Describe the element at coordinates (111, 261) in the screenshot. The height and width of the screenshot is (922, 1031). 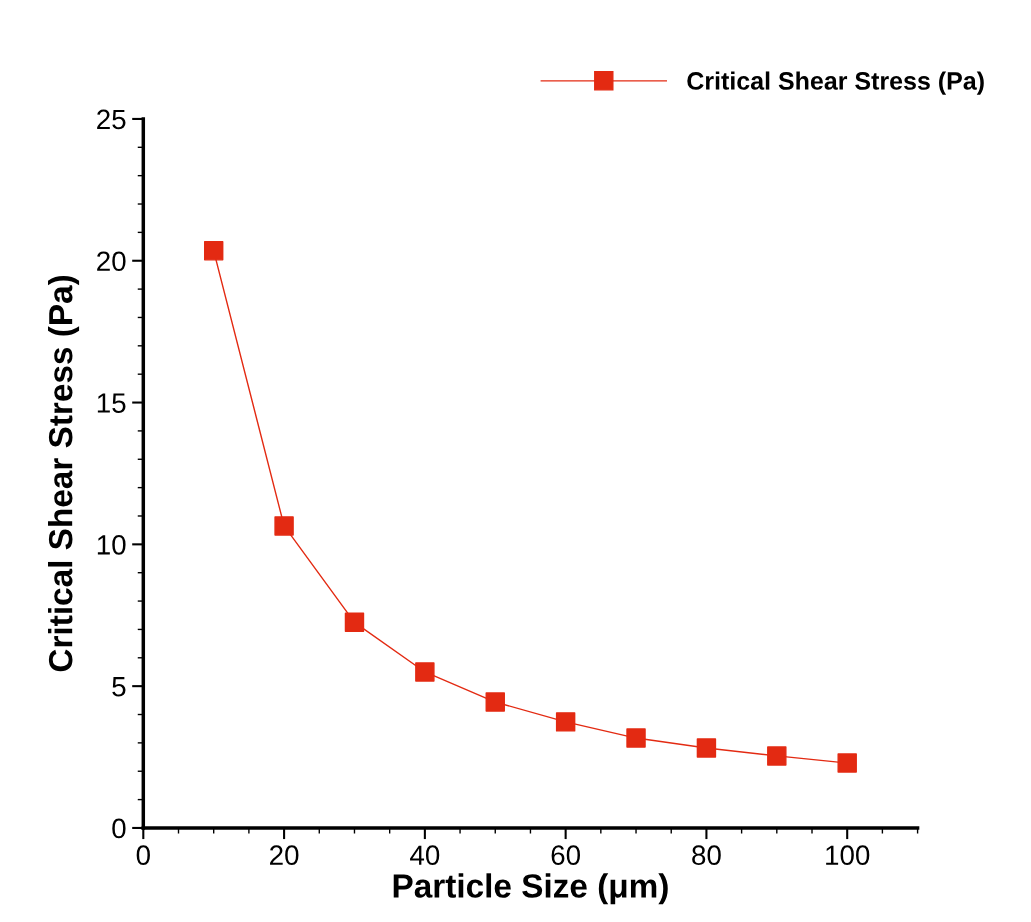
I see `y-tick-label: 20` at that location.